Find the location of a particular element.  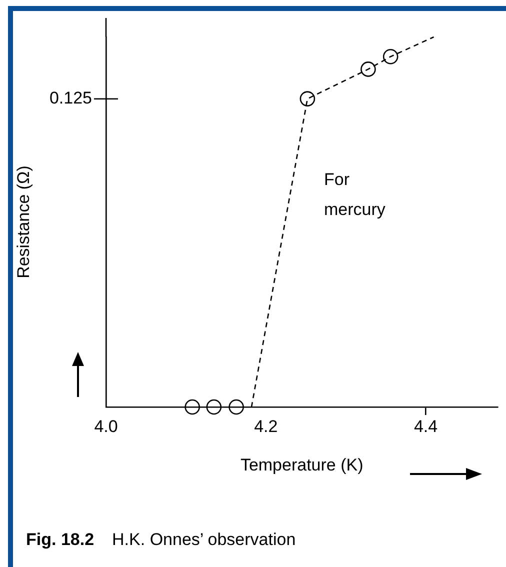

annotation: For mercury is located at coordinates (355, 195).